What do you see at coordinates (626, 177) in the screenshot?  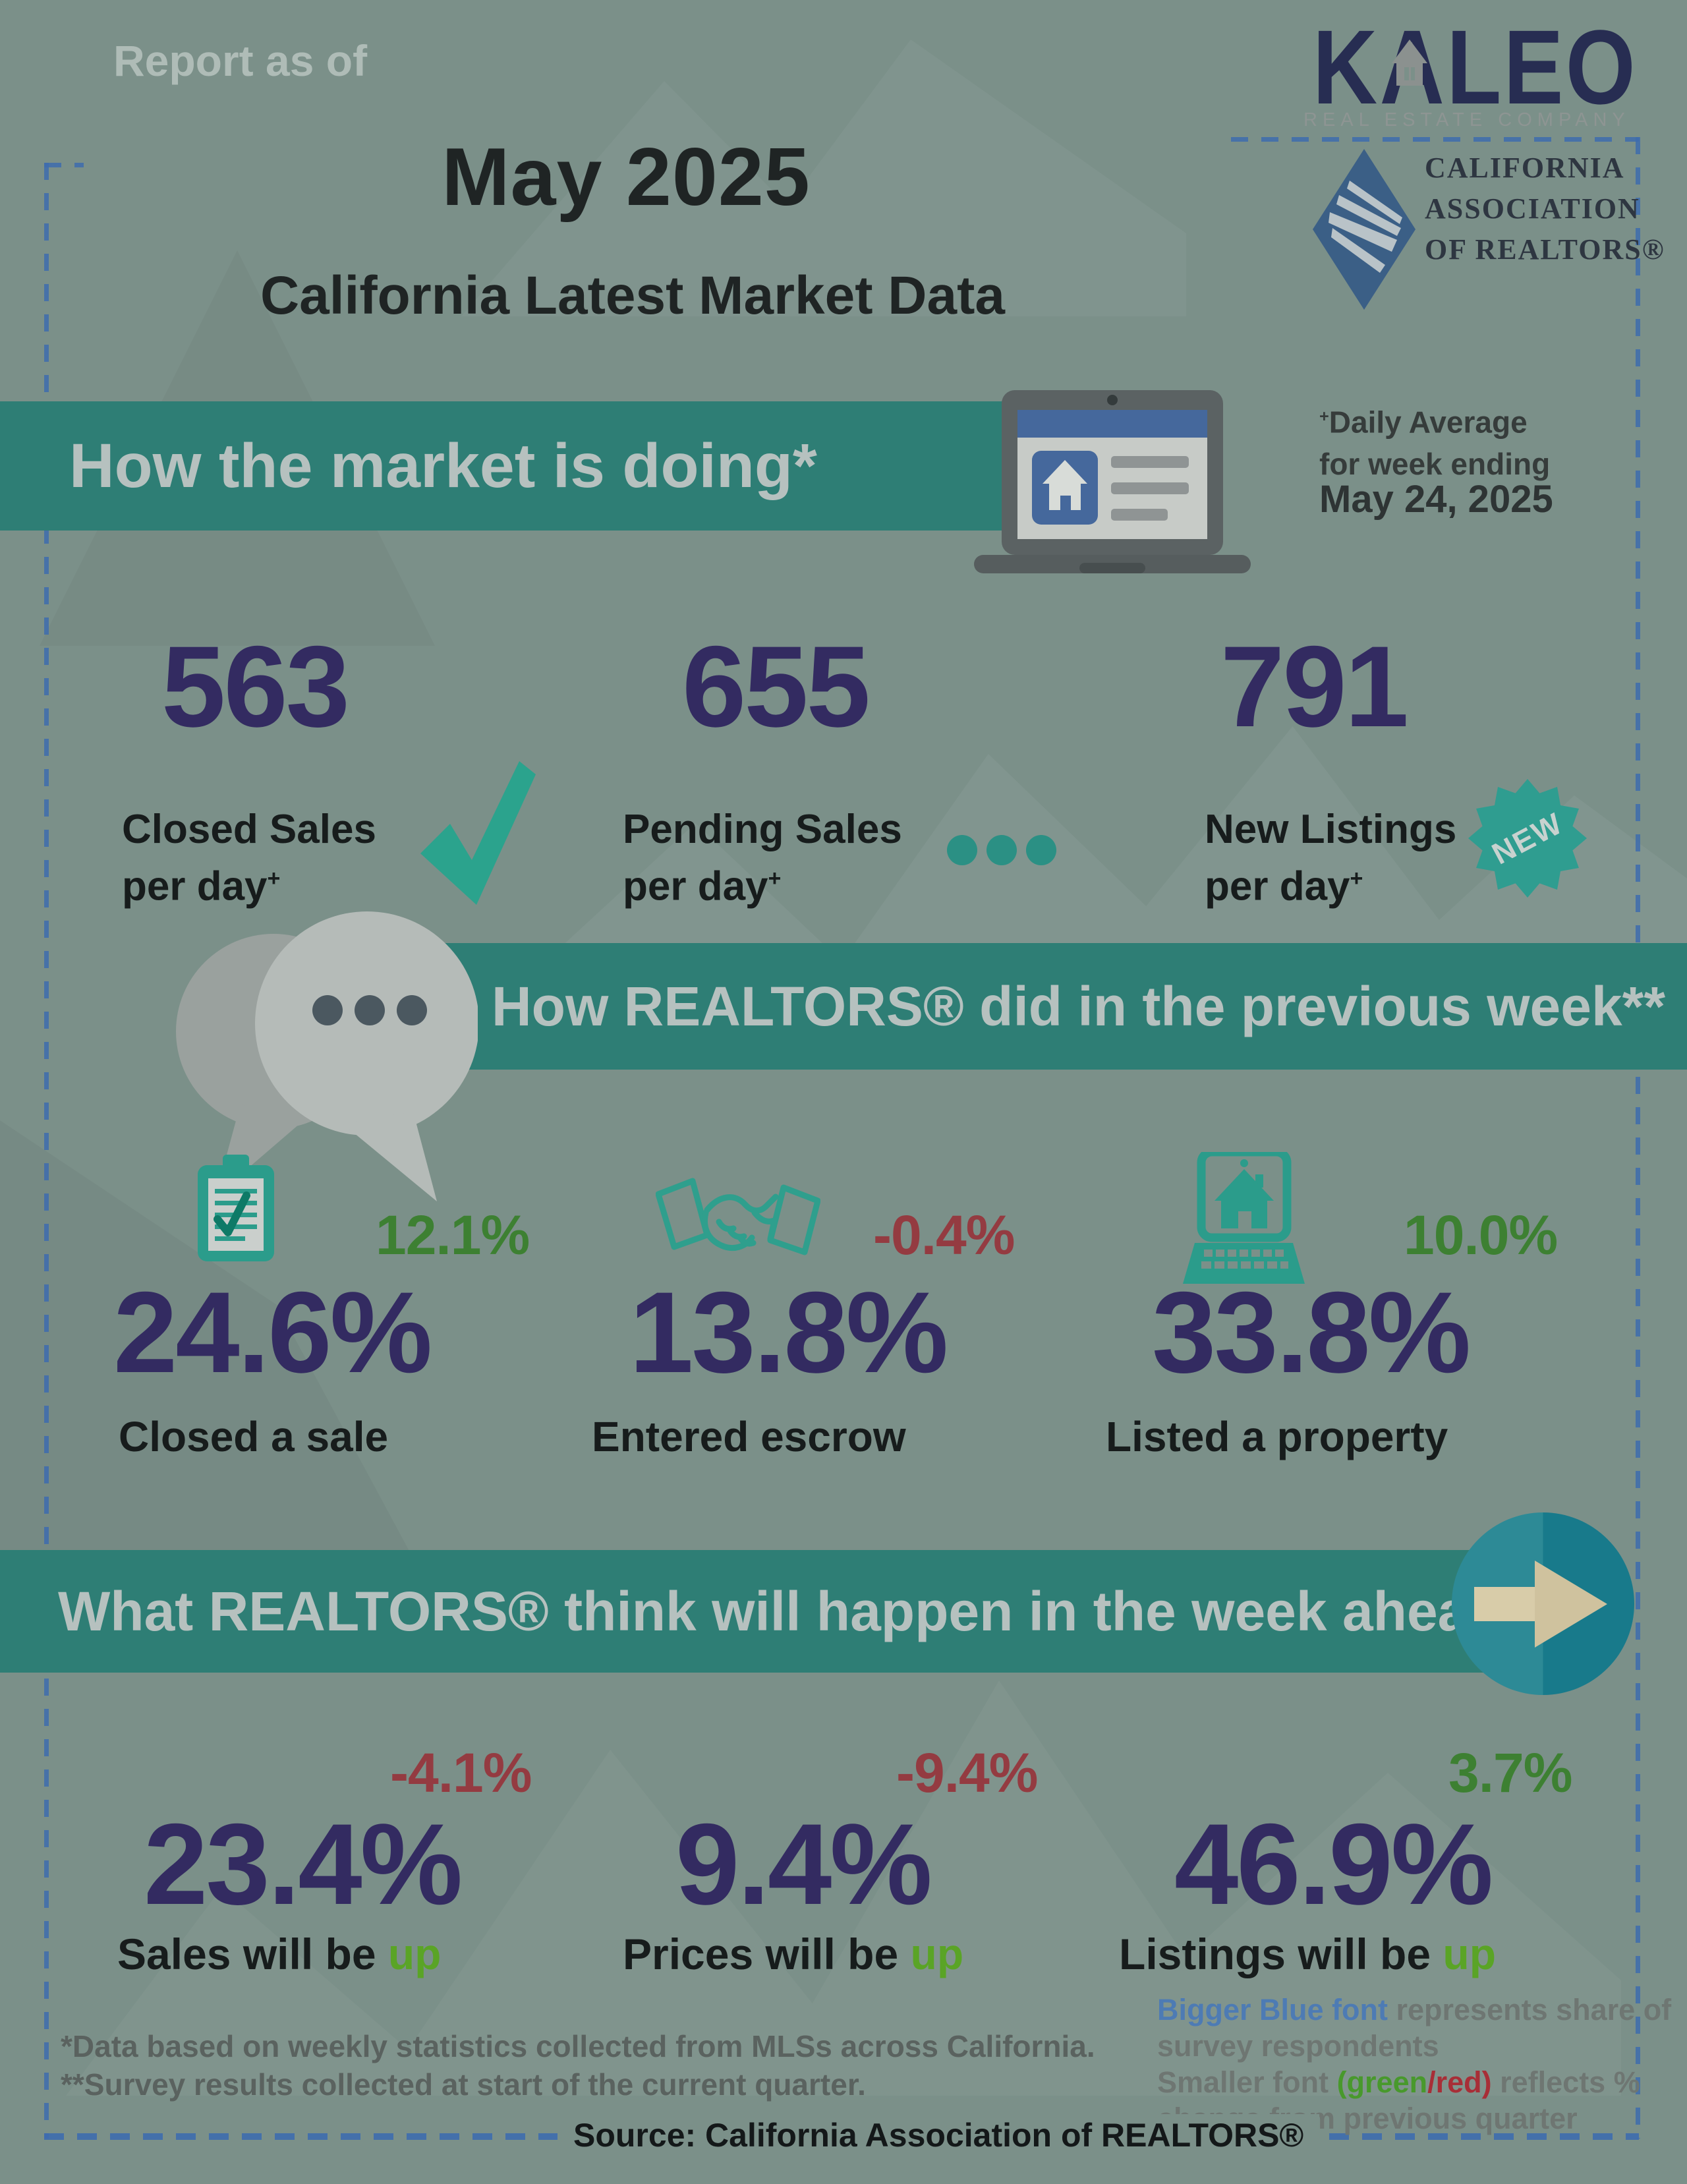 I see `page-title: May 2025` at bounding box center [626, 177].